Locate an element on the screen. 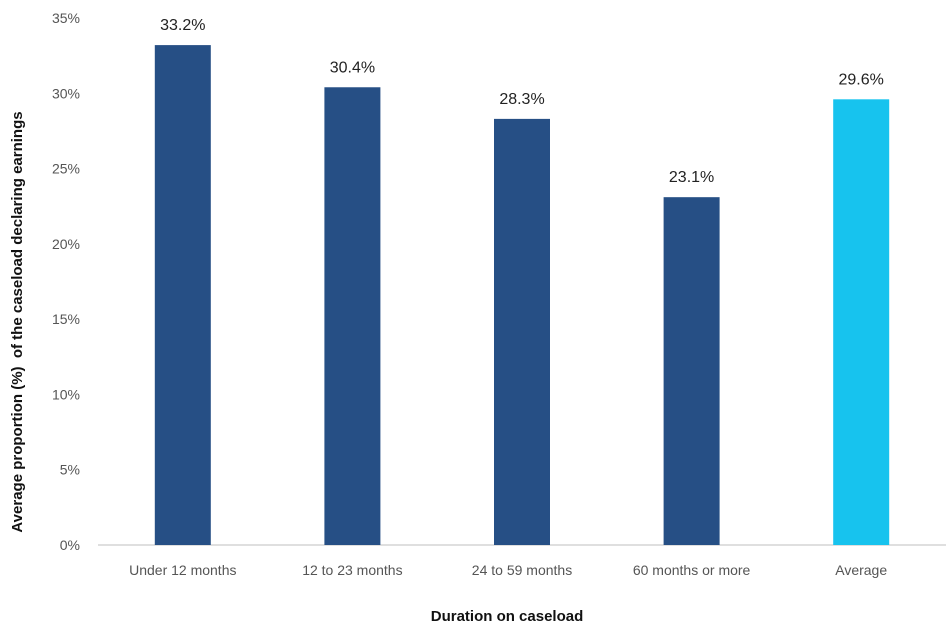 This screenshot has height=627, width=946. data-label: 33.2% is located at coordinates (182, 25).